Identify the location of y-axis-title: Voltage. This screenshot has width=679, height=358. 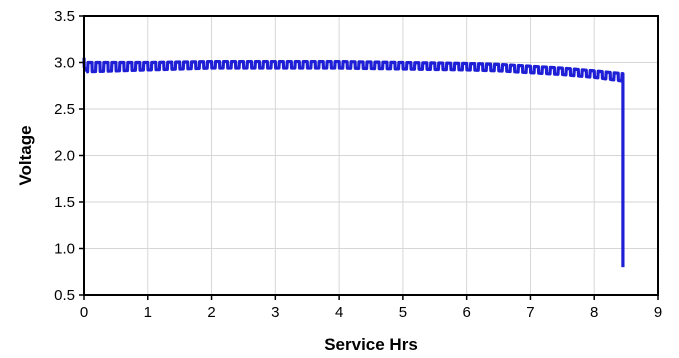
(25, 155).